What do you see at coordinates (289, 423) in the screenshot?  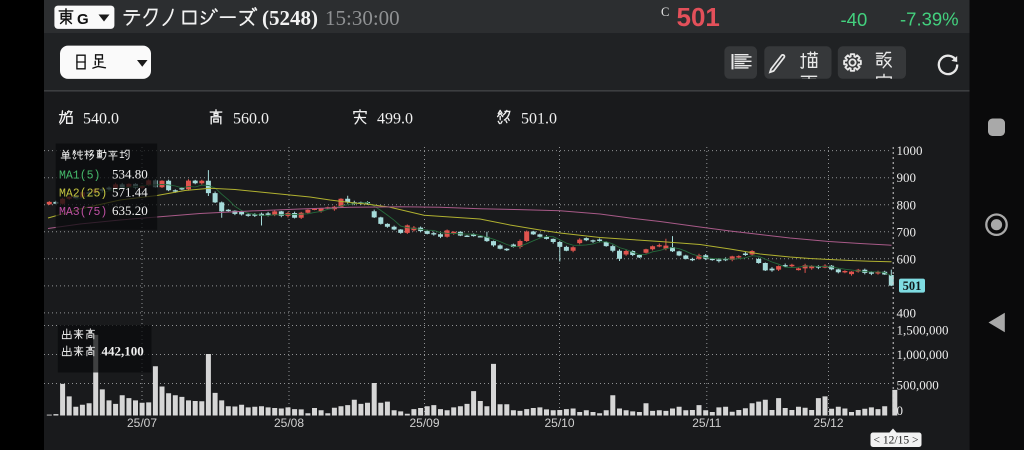 I see `svg-text: 25/08` at bounding box center [289, 423].